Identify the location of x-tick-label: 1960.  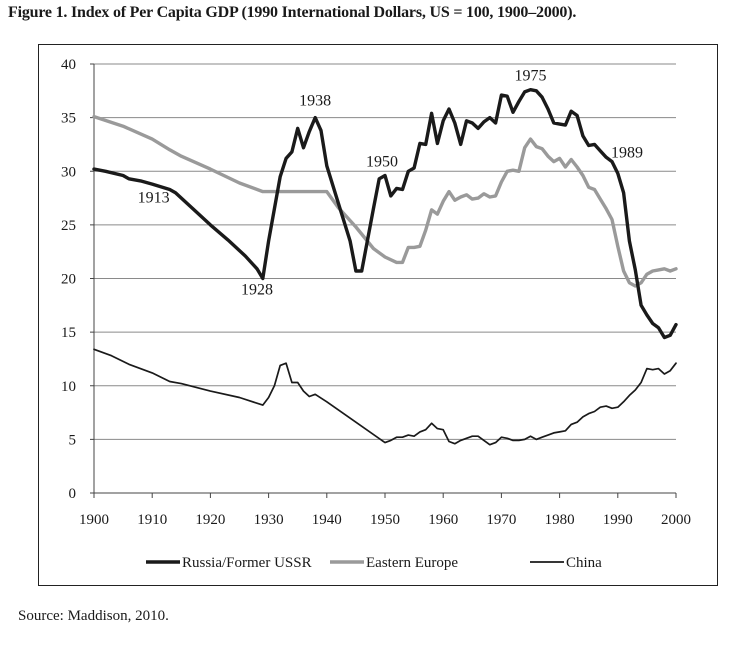
(443, 520).